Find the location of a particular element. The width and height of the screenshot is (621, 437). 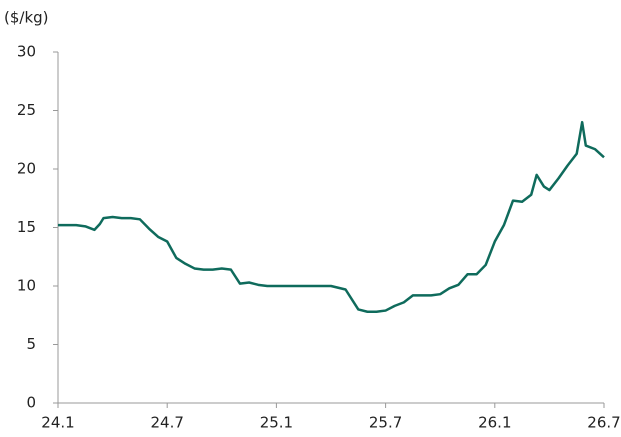

y-tick-label: 5 is located at coordinates (31, 344).